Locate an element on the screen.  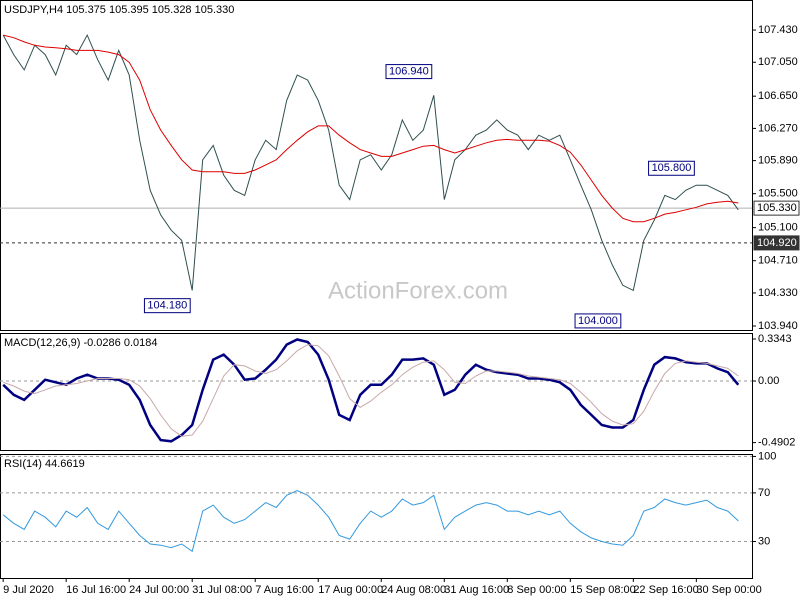
x-tick-label: 30 Sep 00:00 is located at coordinates (728, 590).